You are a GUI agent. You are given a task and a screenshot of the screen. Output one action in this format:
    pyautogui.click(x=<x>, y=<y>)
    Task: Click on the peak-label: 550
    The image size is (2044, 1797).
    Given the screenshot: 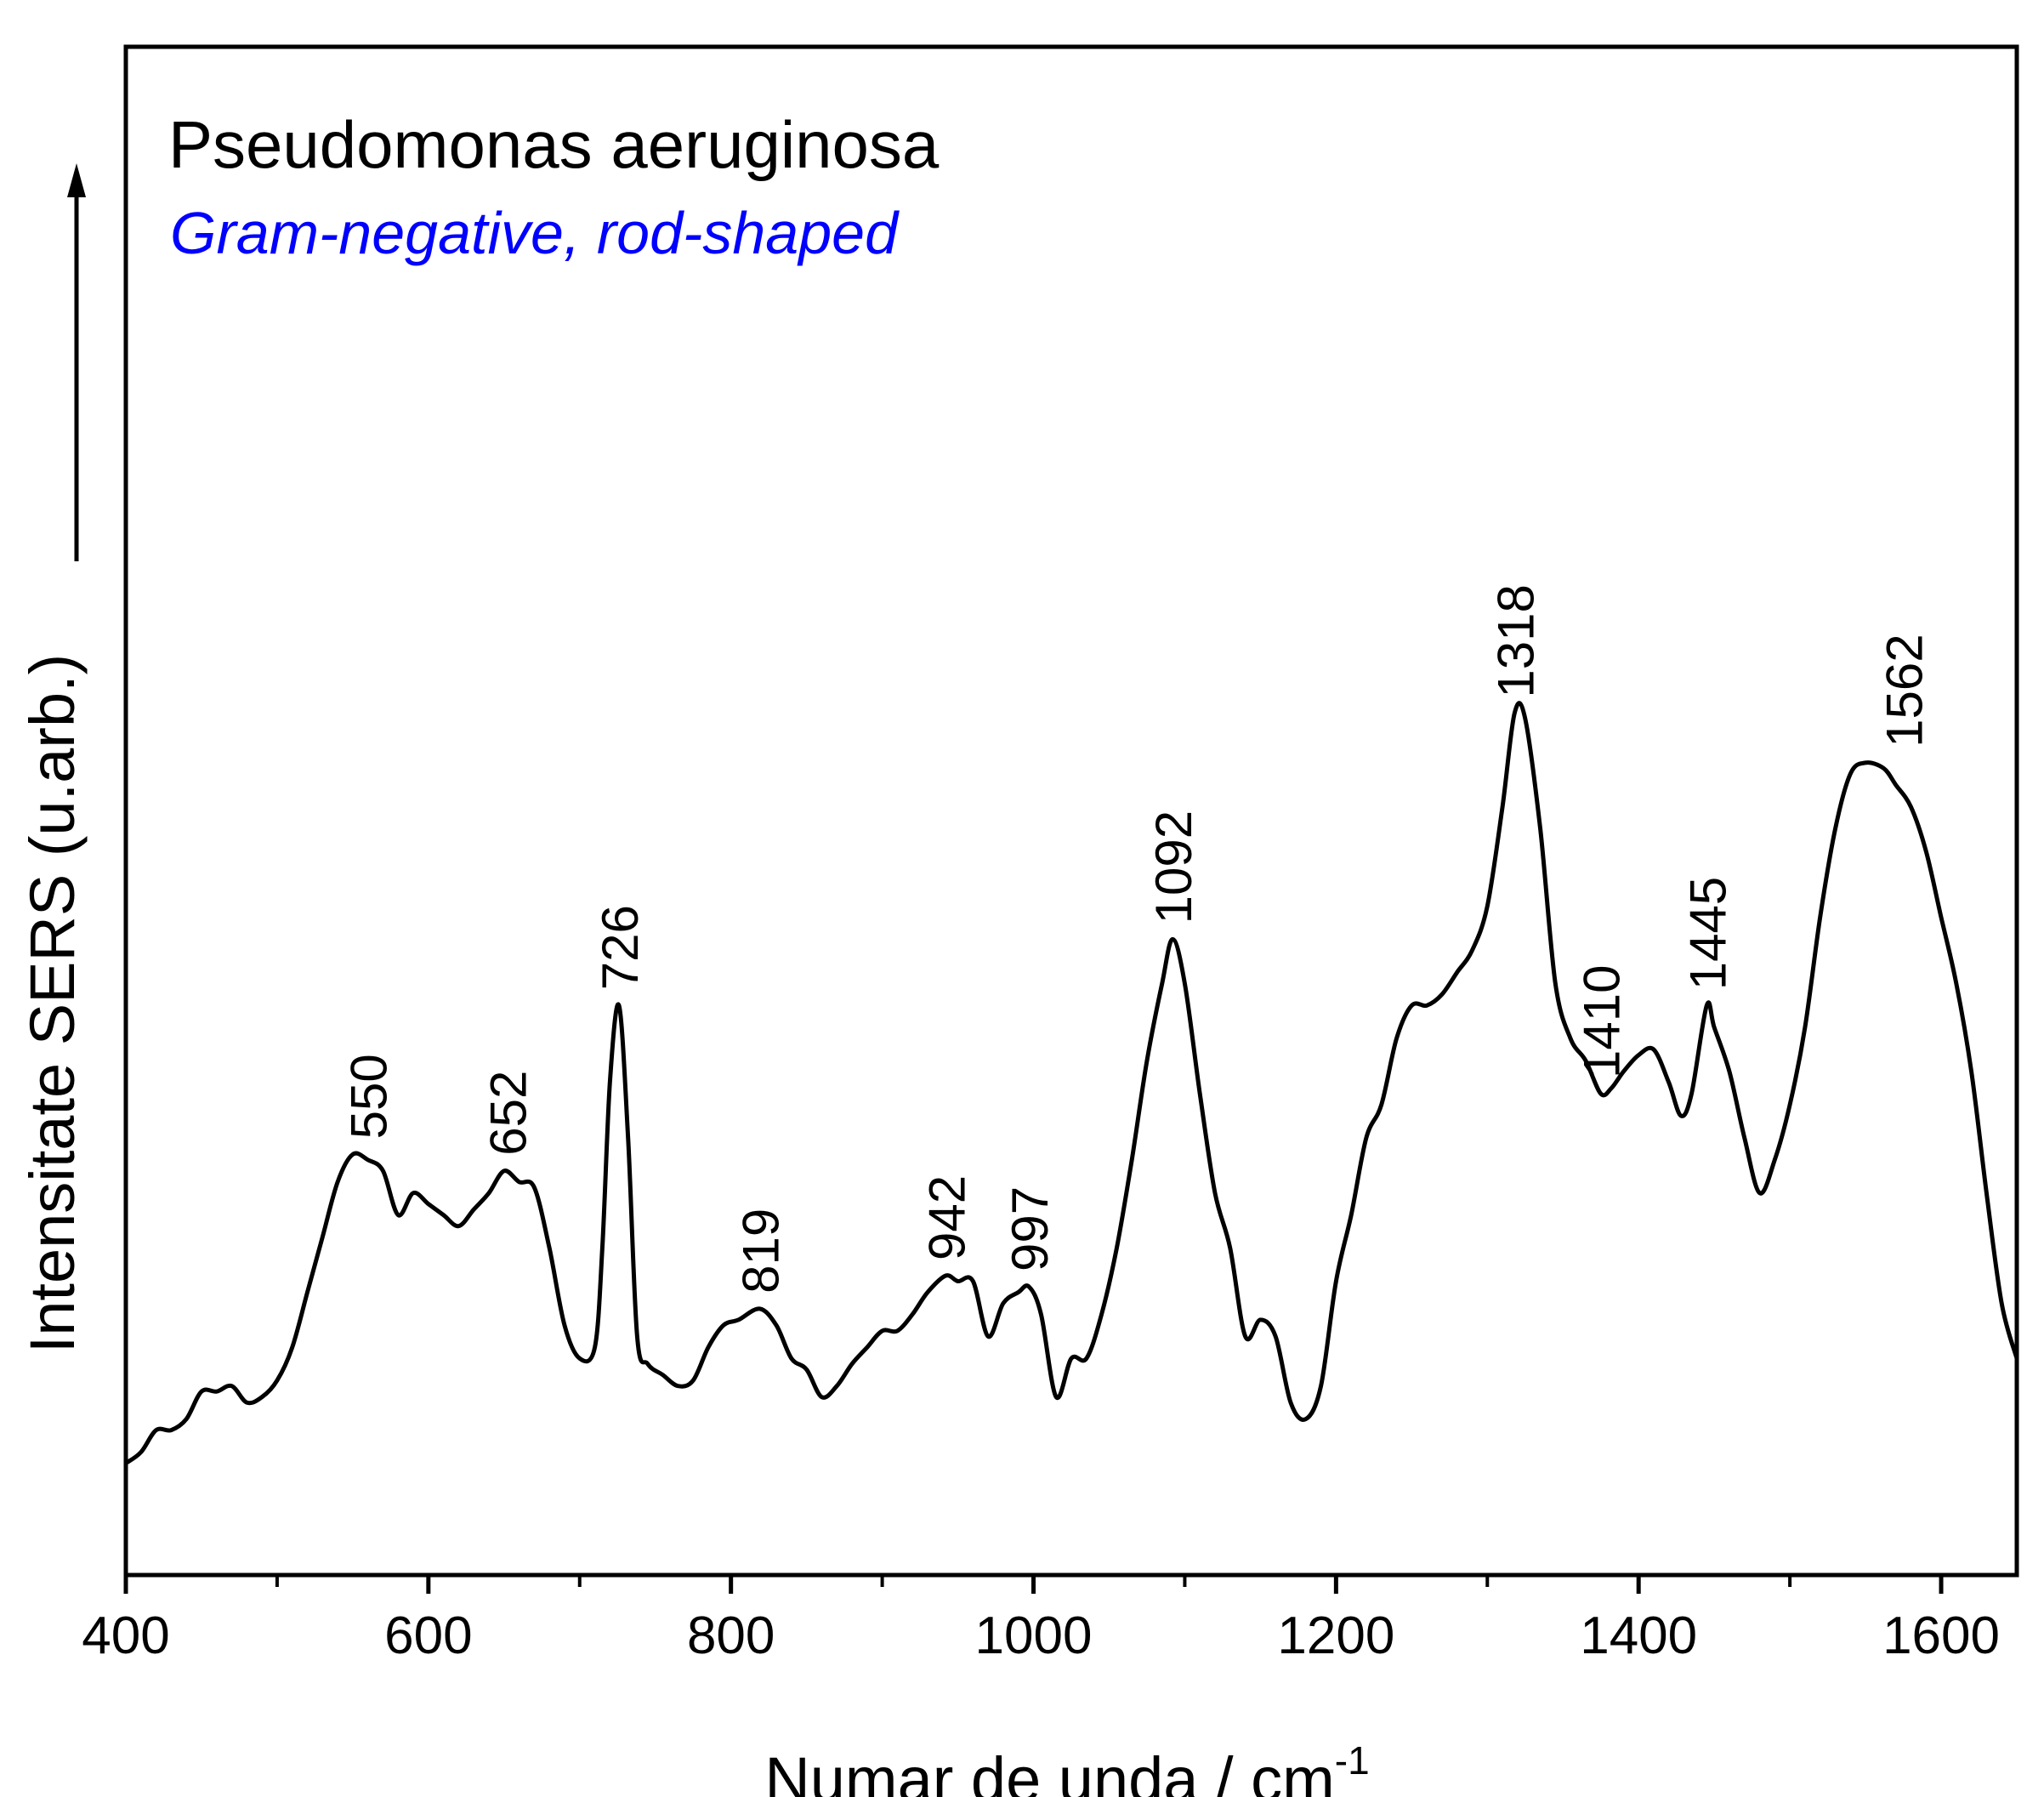 What is the action you would take?
    pyautogui.click(x=370, y=1096)
    